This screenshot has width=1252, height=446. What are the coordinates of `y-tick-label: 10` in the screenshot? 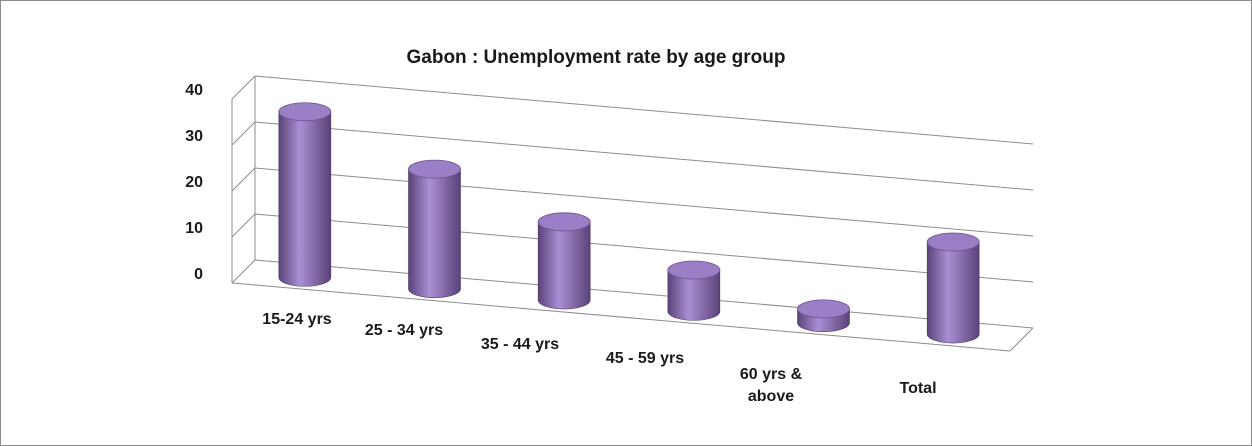 It's located at (194, 228).